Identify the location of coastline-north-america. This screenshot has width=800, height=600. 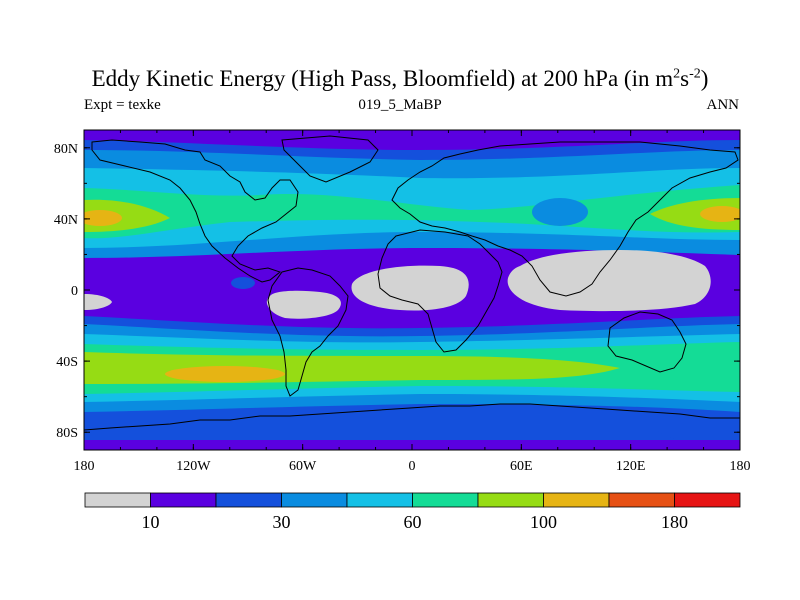
(195, 211).